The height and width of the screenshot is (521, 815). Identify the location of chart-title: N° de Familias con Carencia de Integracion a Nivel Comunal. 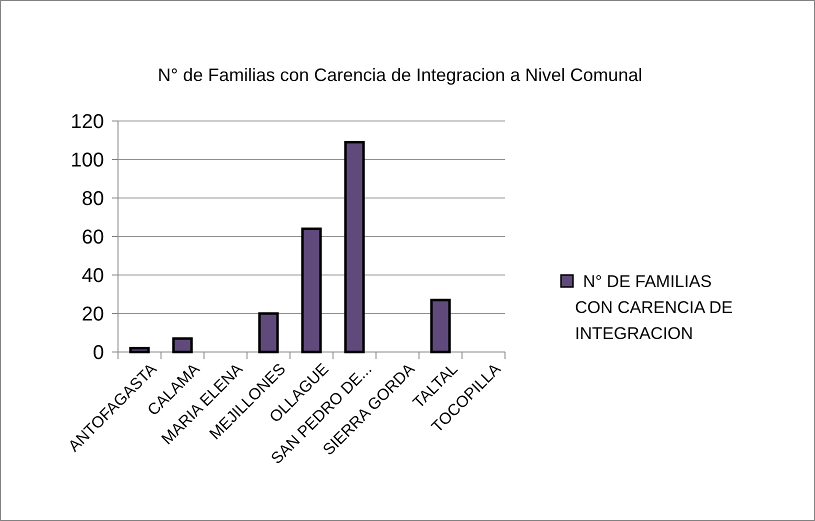
(400, 75).